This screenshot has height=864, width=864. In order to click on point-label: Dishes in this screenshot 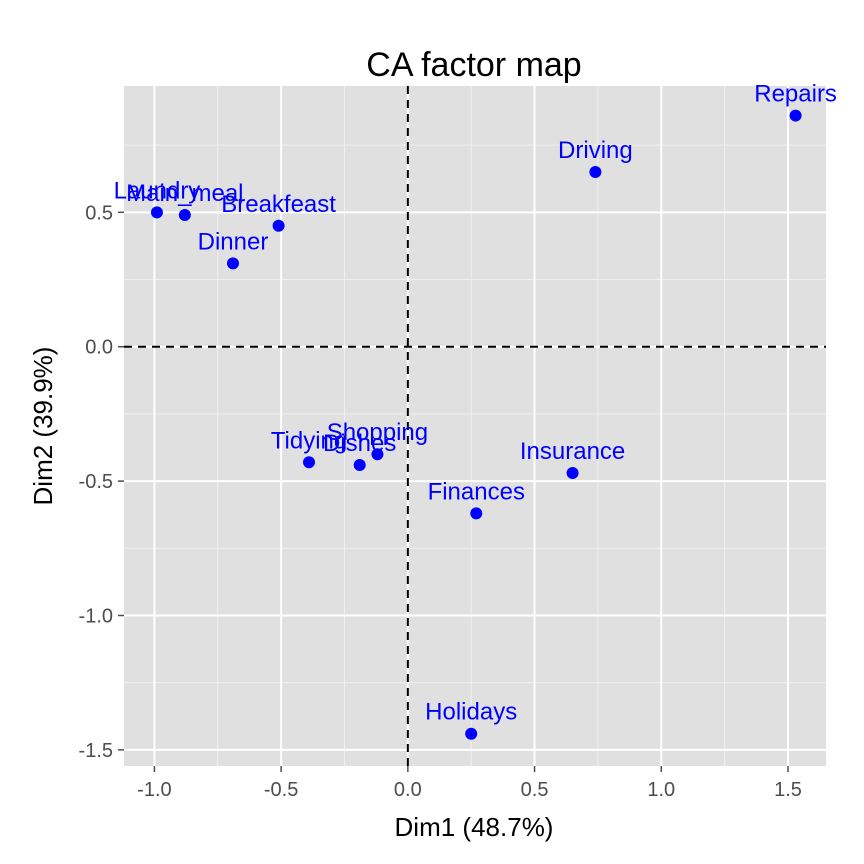, I will do `click(359, 443)`.